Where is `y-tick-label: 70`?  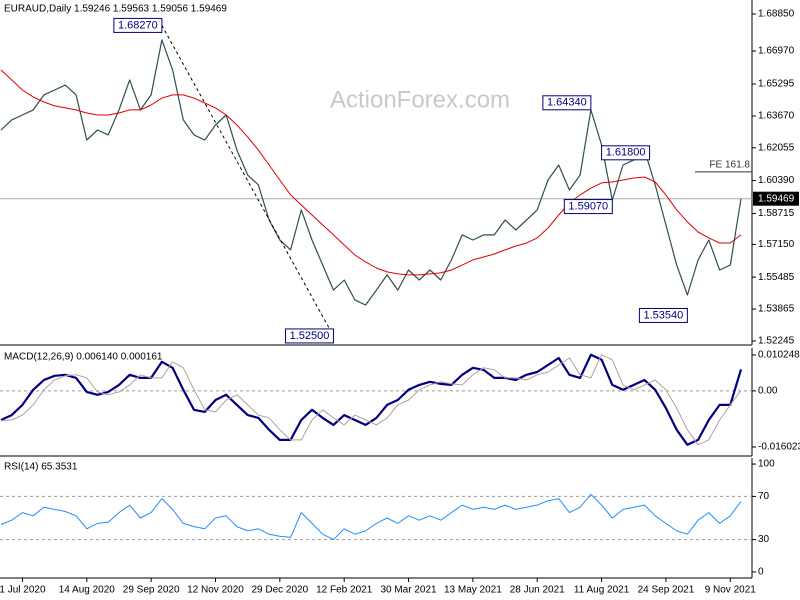 y-tick-label: 70 is located at coordinates (764, 496).